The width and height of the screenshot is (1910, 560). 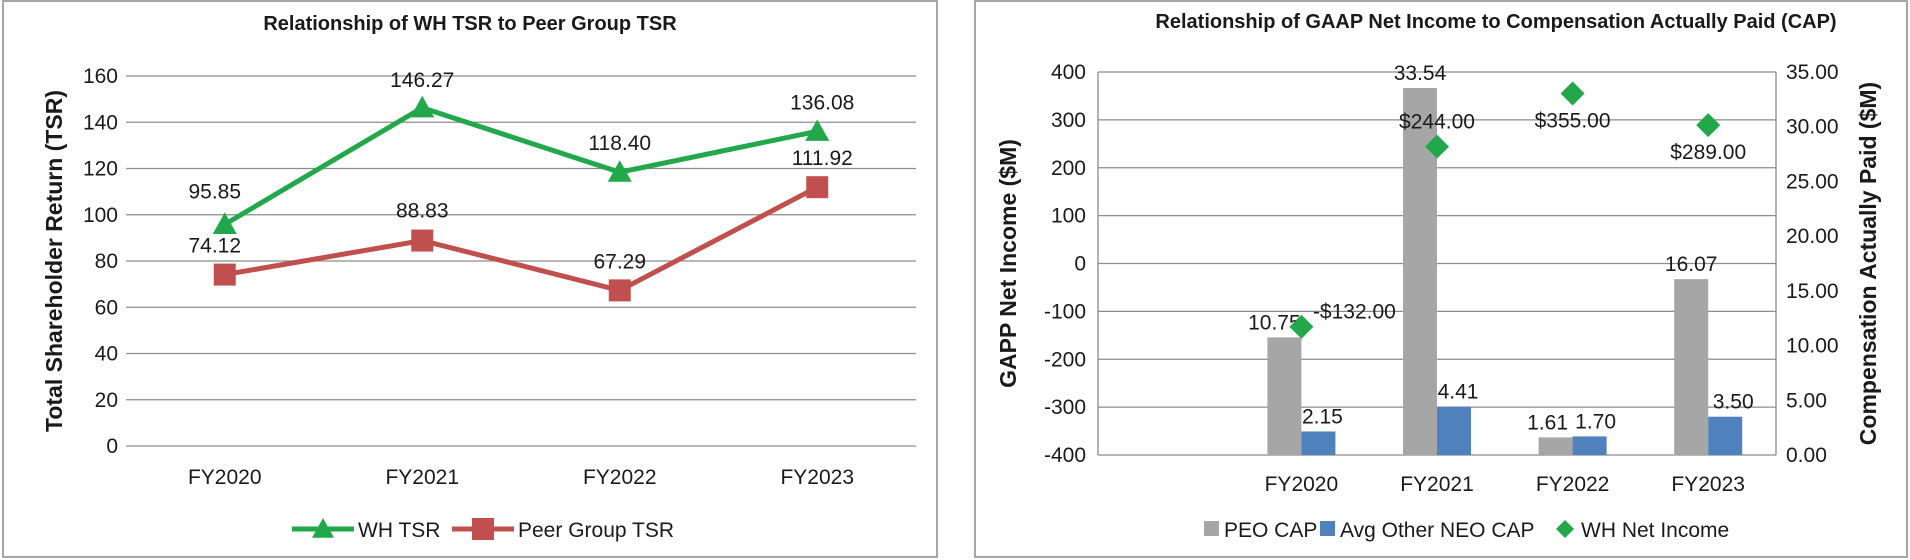 I want to click on data-label: 4.41, so click(x=1458, y=392).